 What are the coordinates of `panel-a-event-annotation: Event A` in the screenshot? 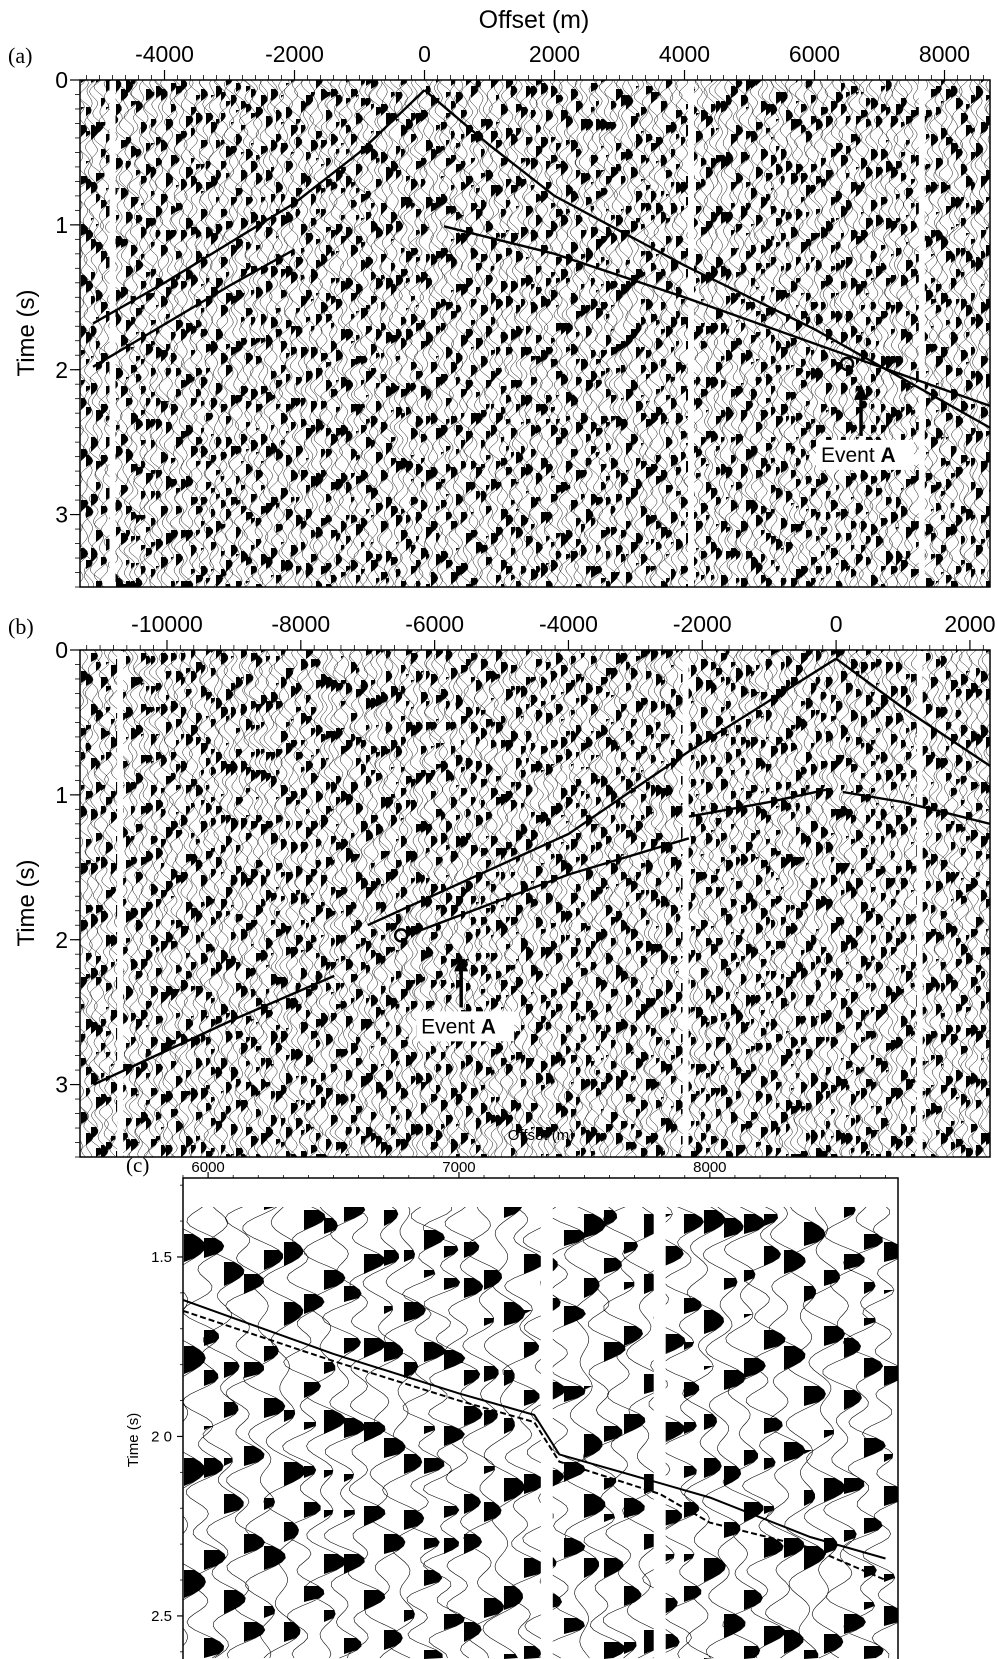 It's located at (865, 413).